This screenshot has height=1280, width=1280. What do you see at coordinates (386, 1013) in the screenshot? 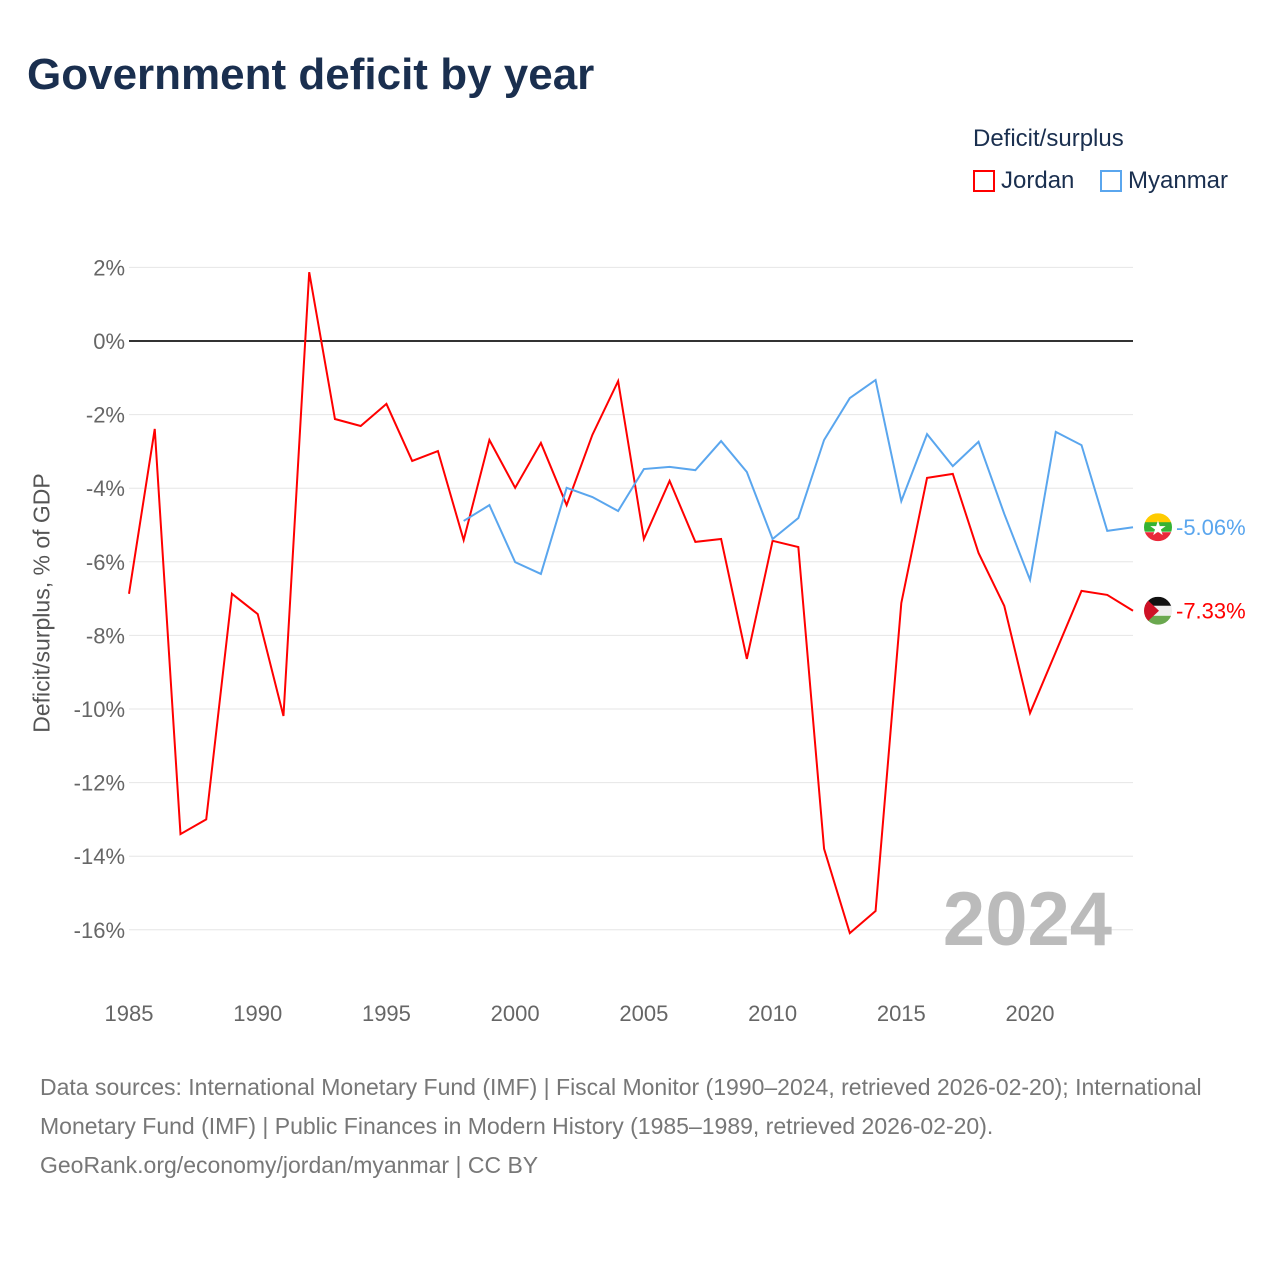
I see `x-tick-label: 1995` at bounding box center [386, 1013].